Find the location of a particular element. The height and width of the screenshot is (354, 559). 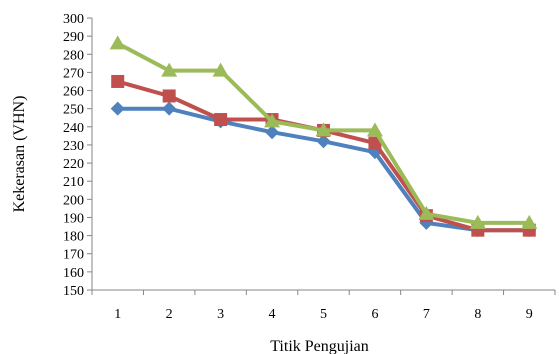

x-tick-label: 7 is located at coordinates (426, 314).